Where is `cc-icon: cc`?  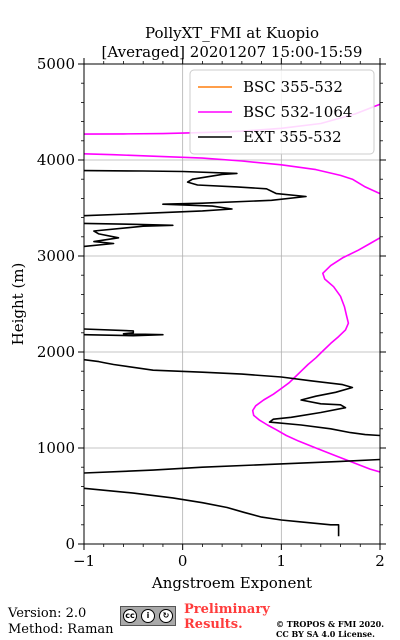
cc-icon: cc is located at coordinates (130, 616).